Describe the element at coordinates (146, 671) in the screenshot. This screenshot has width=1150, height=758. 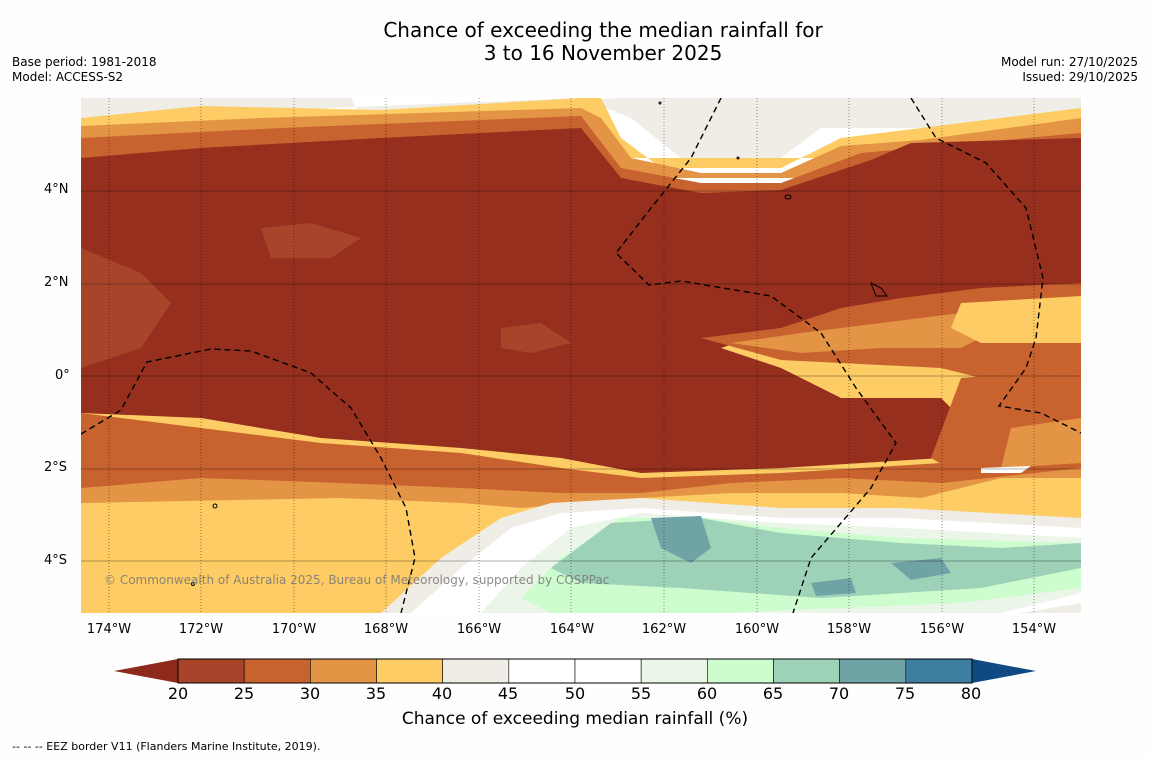
I see `colorbar-under-arrow` at that location.